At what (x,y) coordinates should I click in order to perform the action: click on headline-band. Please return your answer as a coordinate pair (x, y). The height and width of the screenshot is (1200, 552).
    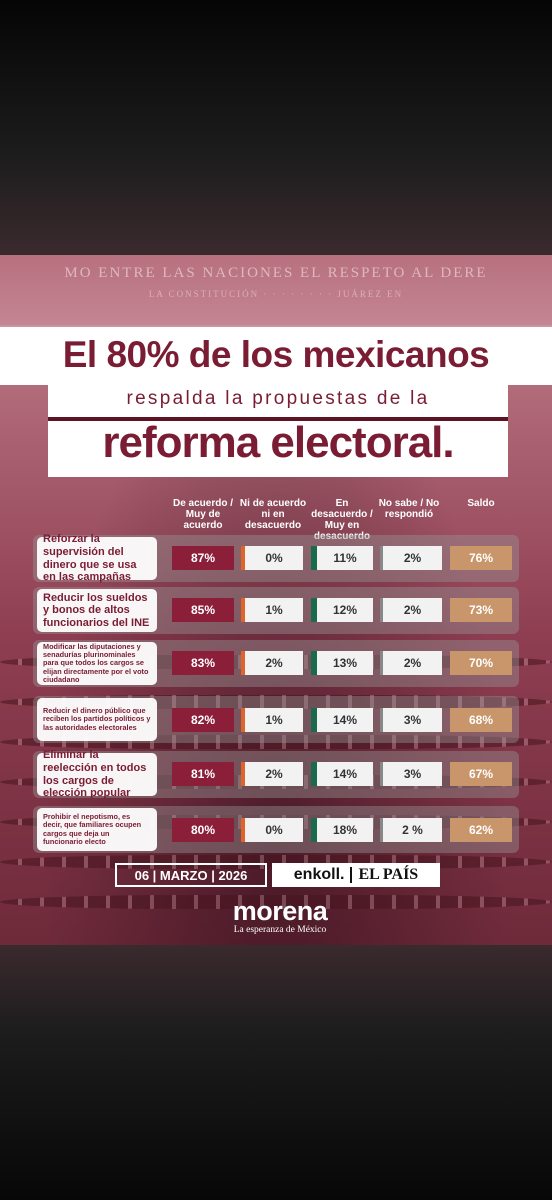
    Looking at the image, I should click on (276, 356).